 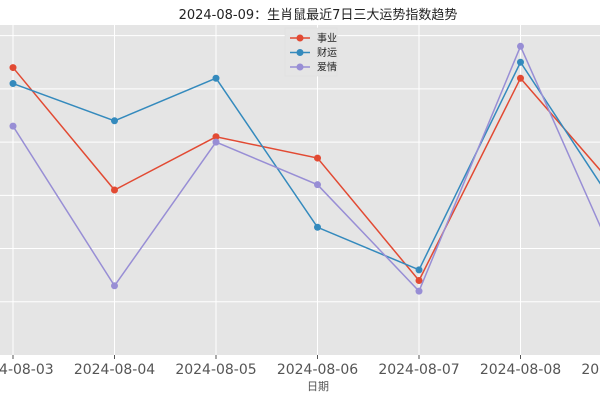 I want to click on legend-label: 财运, so click(x=327, y=52).